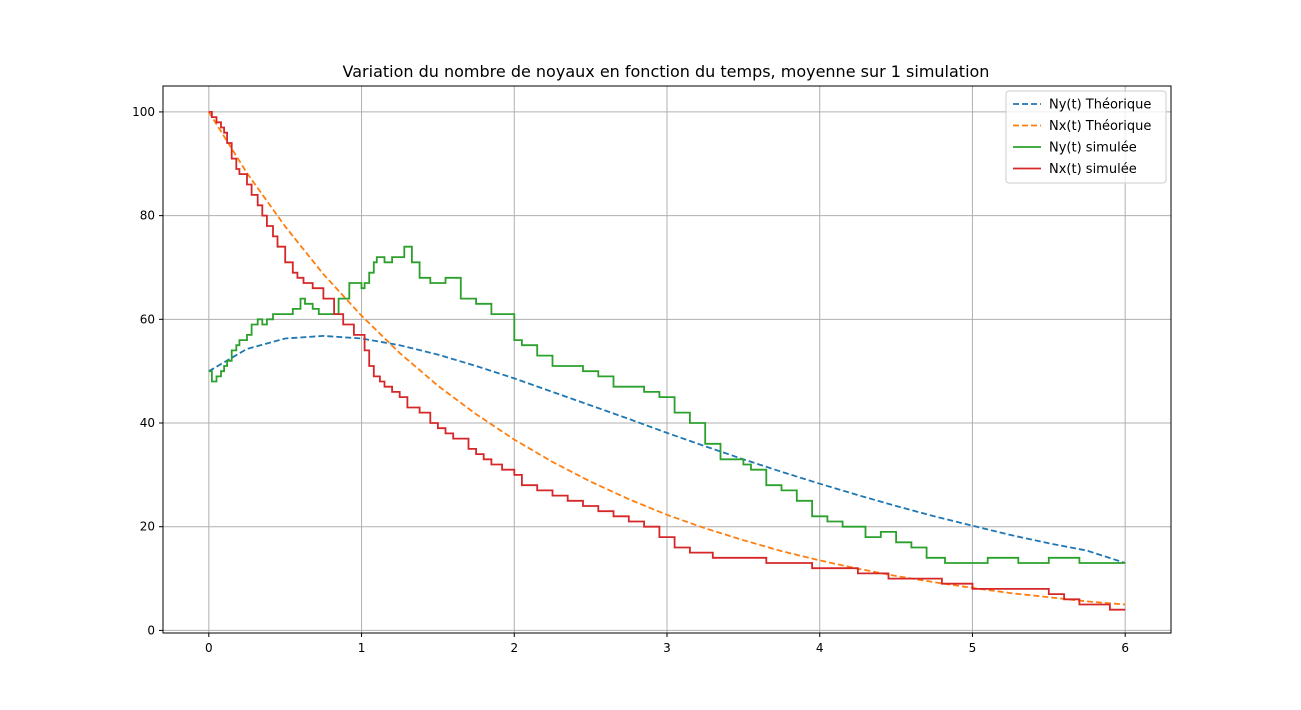  I want to click on legend-box, so click(1086, 137).